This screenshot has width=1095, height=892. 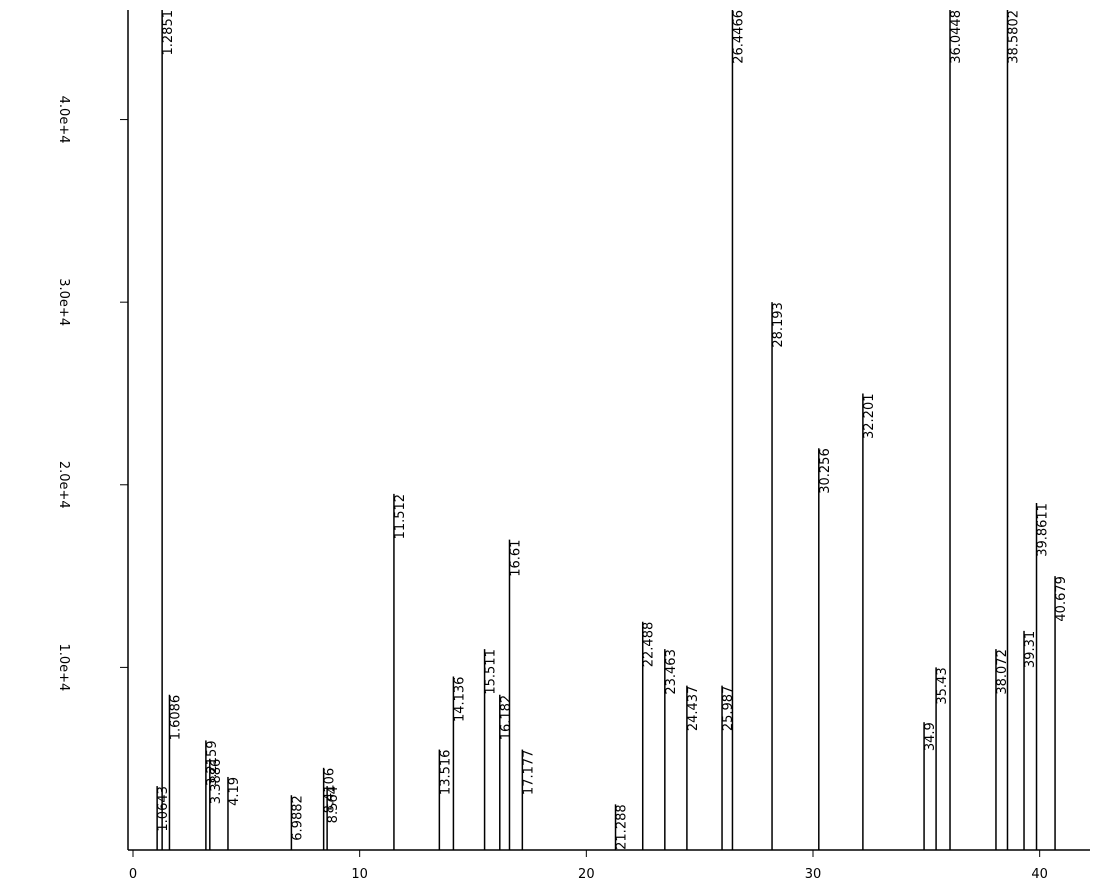 I want to click on peak-label: 30.256, so click(x=825, y=471).